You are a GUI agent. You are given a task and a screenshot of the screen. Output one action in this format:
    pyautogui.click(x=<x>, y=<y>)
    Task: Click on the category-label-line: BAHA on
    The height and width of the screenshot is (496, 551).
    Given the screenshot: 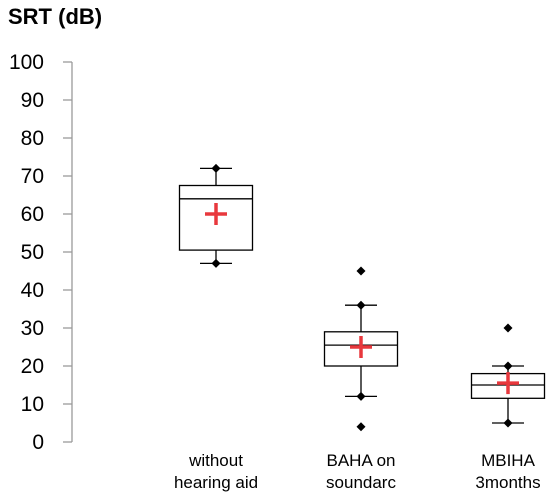 What is the action you would take?
    pyautogui.click(x=361, y=460)
    